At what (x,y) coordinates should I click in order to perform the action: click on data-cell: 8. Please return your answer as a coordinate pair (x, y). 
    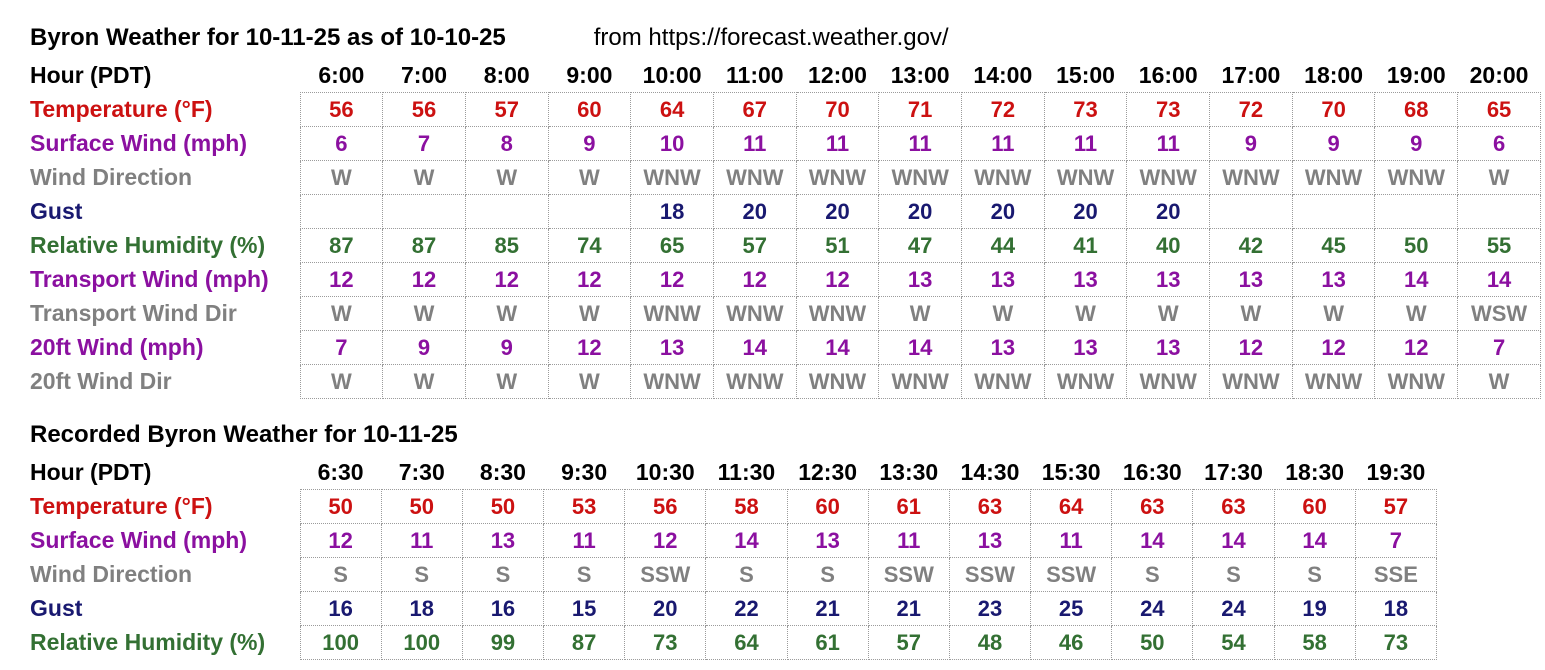
    Looking at the image, I should click on (506, 143).